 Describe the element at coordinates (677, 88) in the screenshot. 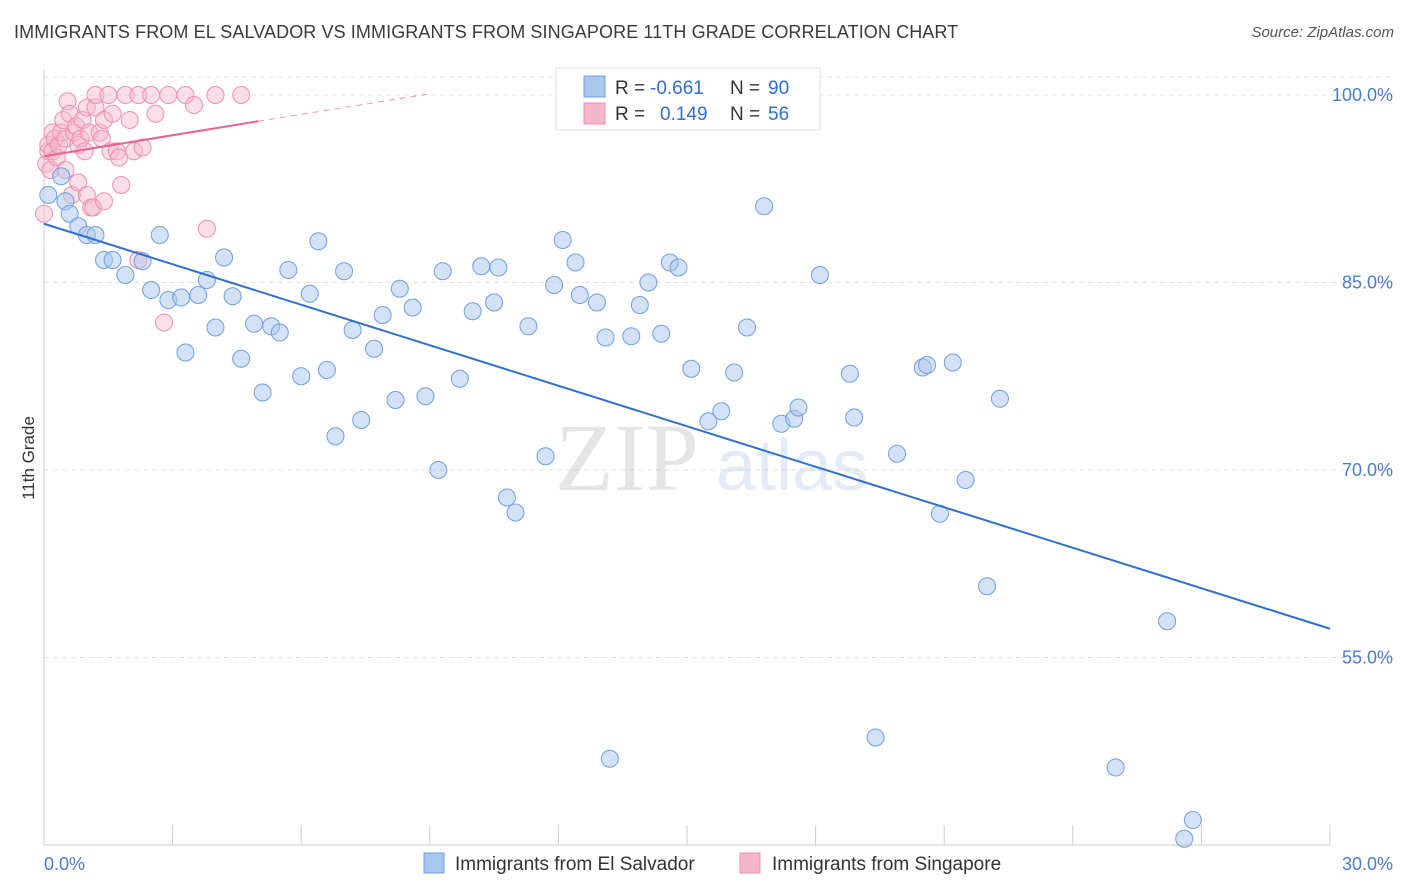

I see `legend-r-value-el-salvador: -0.661` at that location.